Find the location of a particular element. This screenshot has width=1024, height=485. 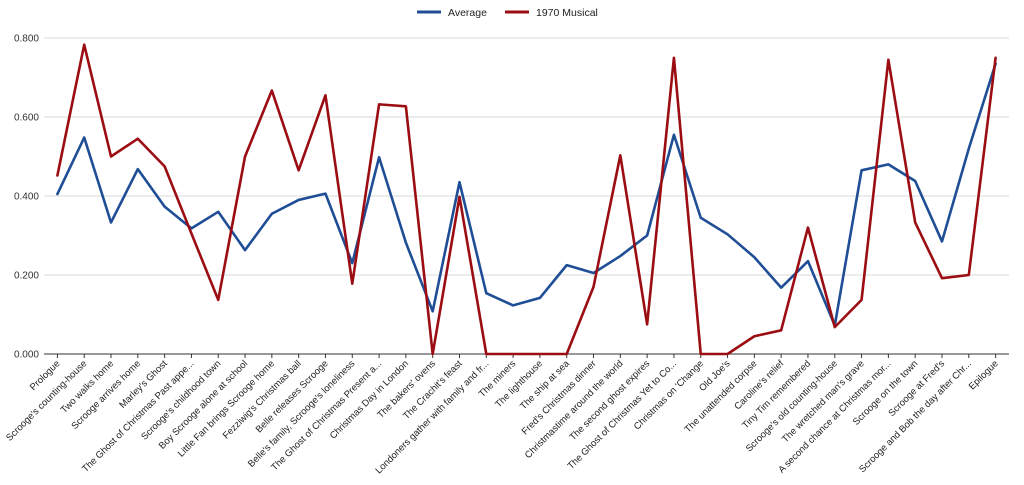

legend-label-average: Average is located at coordinates (467, 13).